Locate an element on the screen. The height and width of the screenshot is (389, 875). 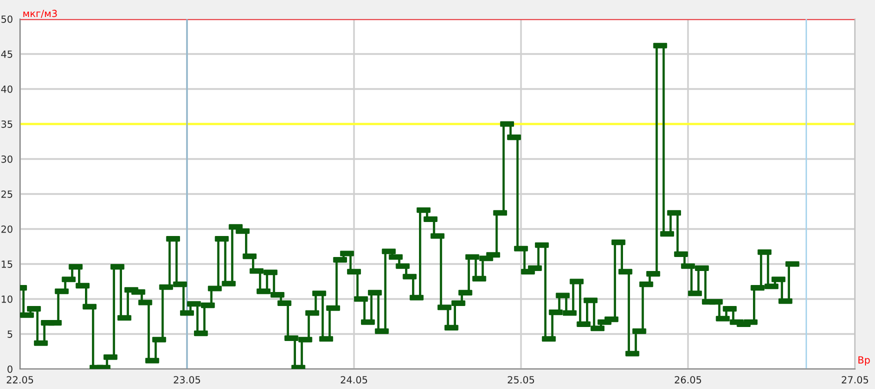
x-tick-label: 25.05 is located at coordinates (521, 380).